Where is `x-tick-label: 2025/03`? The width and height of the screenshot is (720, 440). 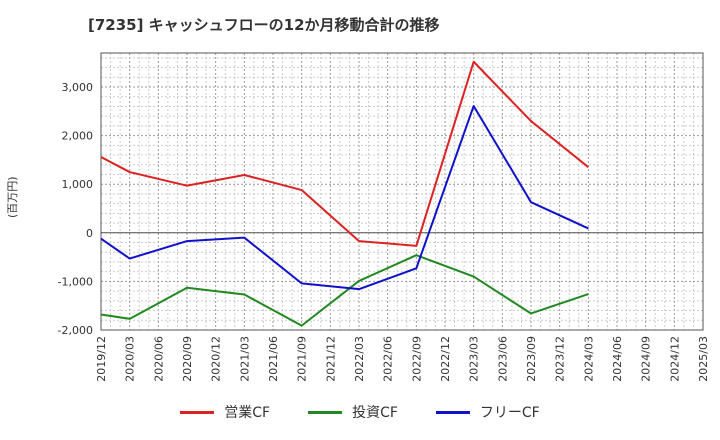 x-tick-label: 2025/03 is located at coordinates (703, 359).